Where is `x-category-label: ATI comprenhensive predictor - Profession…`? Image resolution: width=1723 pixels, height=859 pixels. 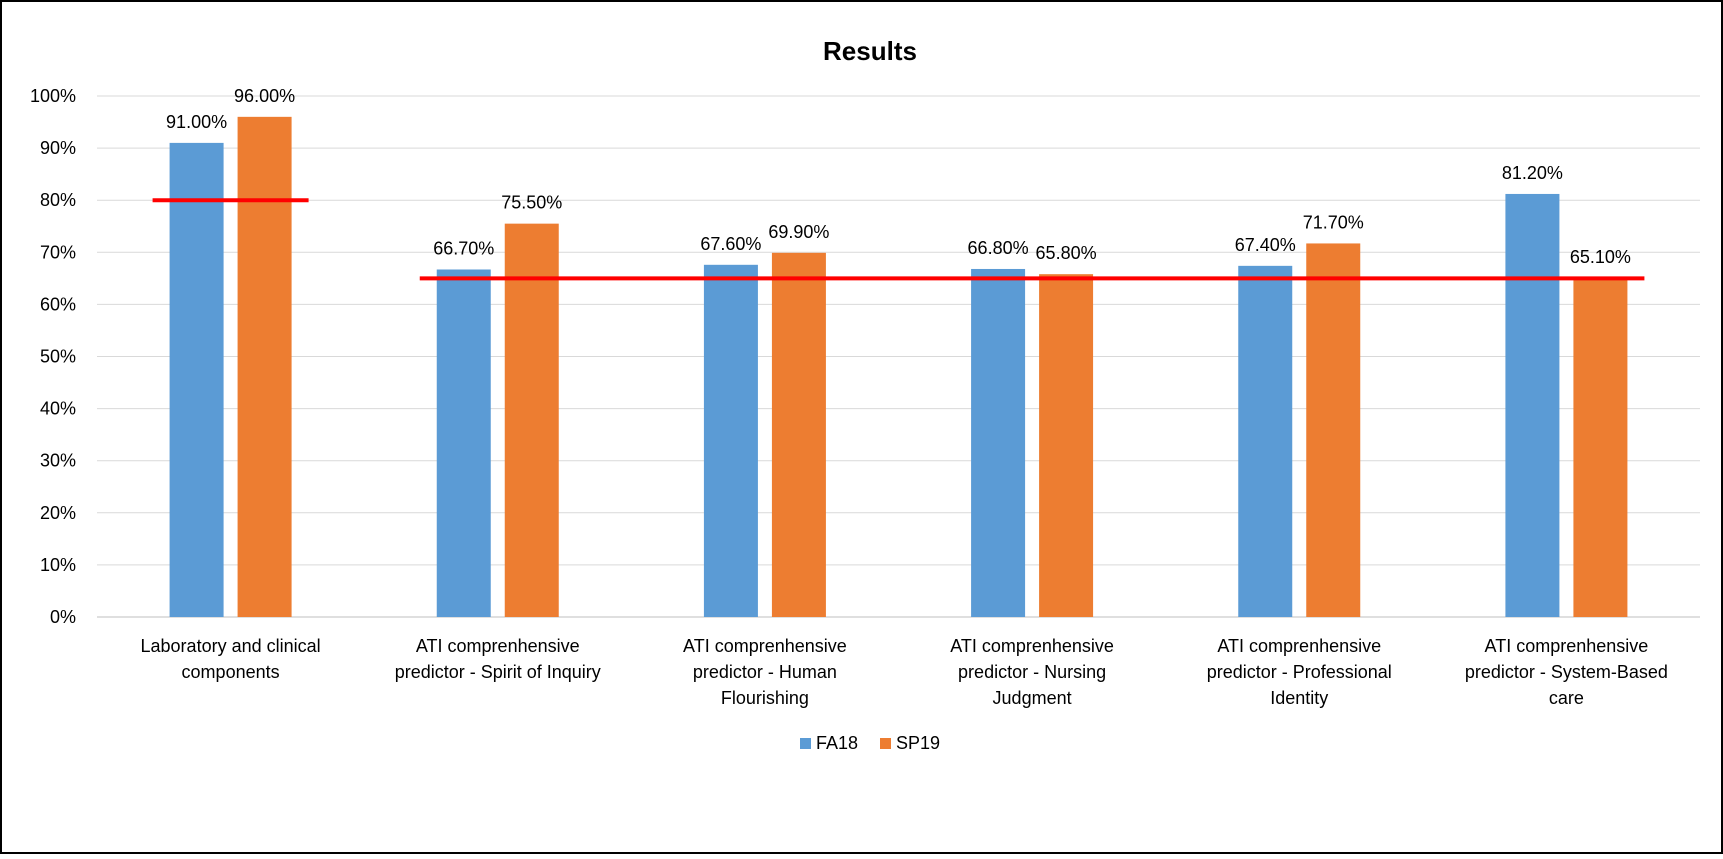
x-category-label: ATI comprenhensive predictor - Profession… is located at coordinates (1299, 672).